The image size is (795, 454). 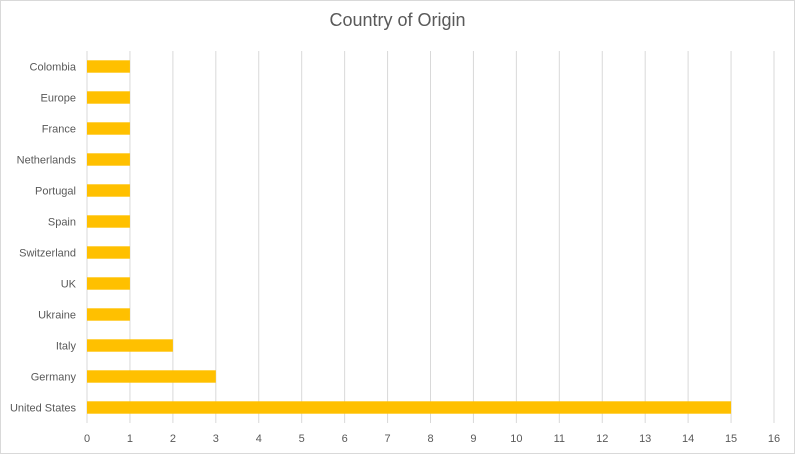 What do you see at coordinates (397, 20) in the screenshot?
I see `chart-title: Country of Origin` at bounding box center [397, 20].